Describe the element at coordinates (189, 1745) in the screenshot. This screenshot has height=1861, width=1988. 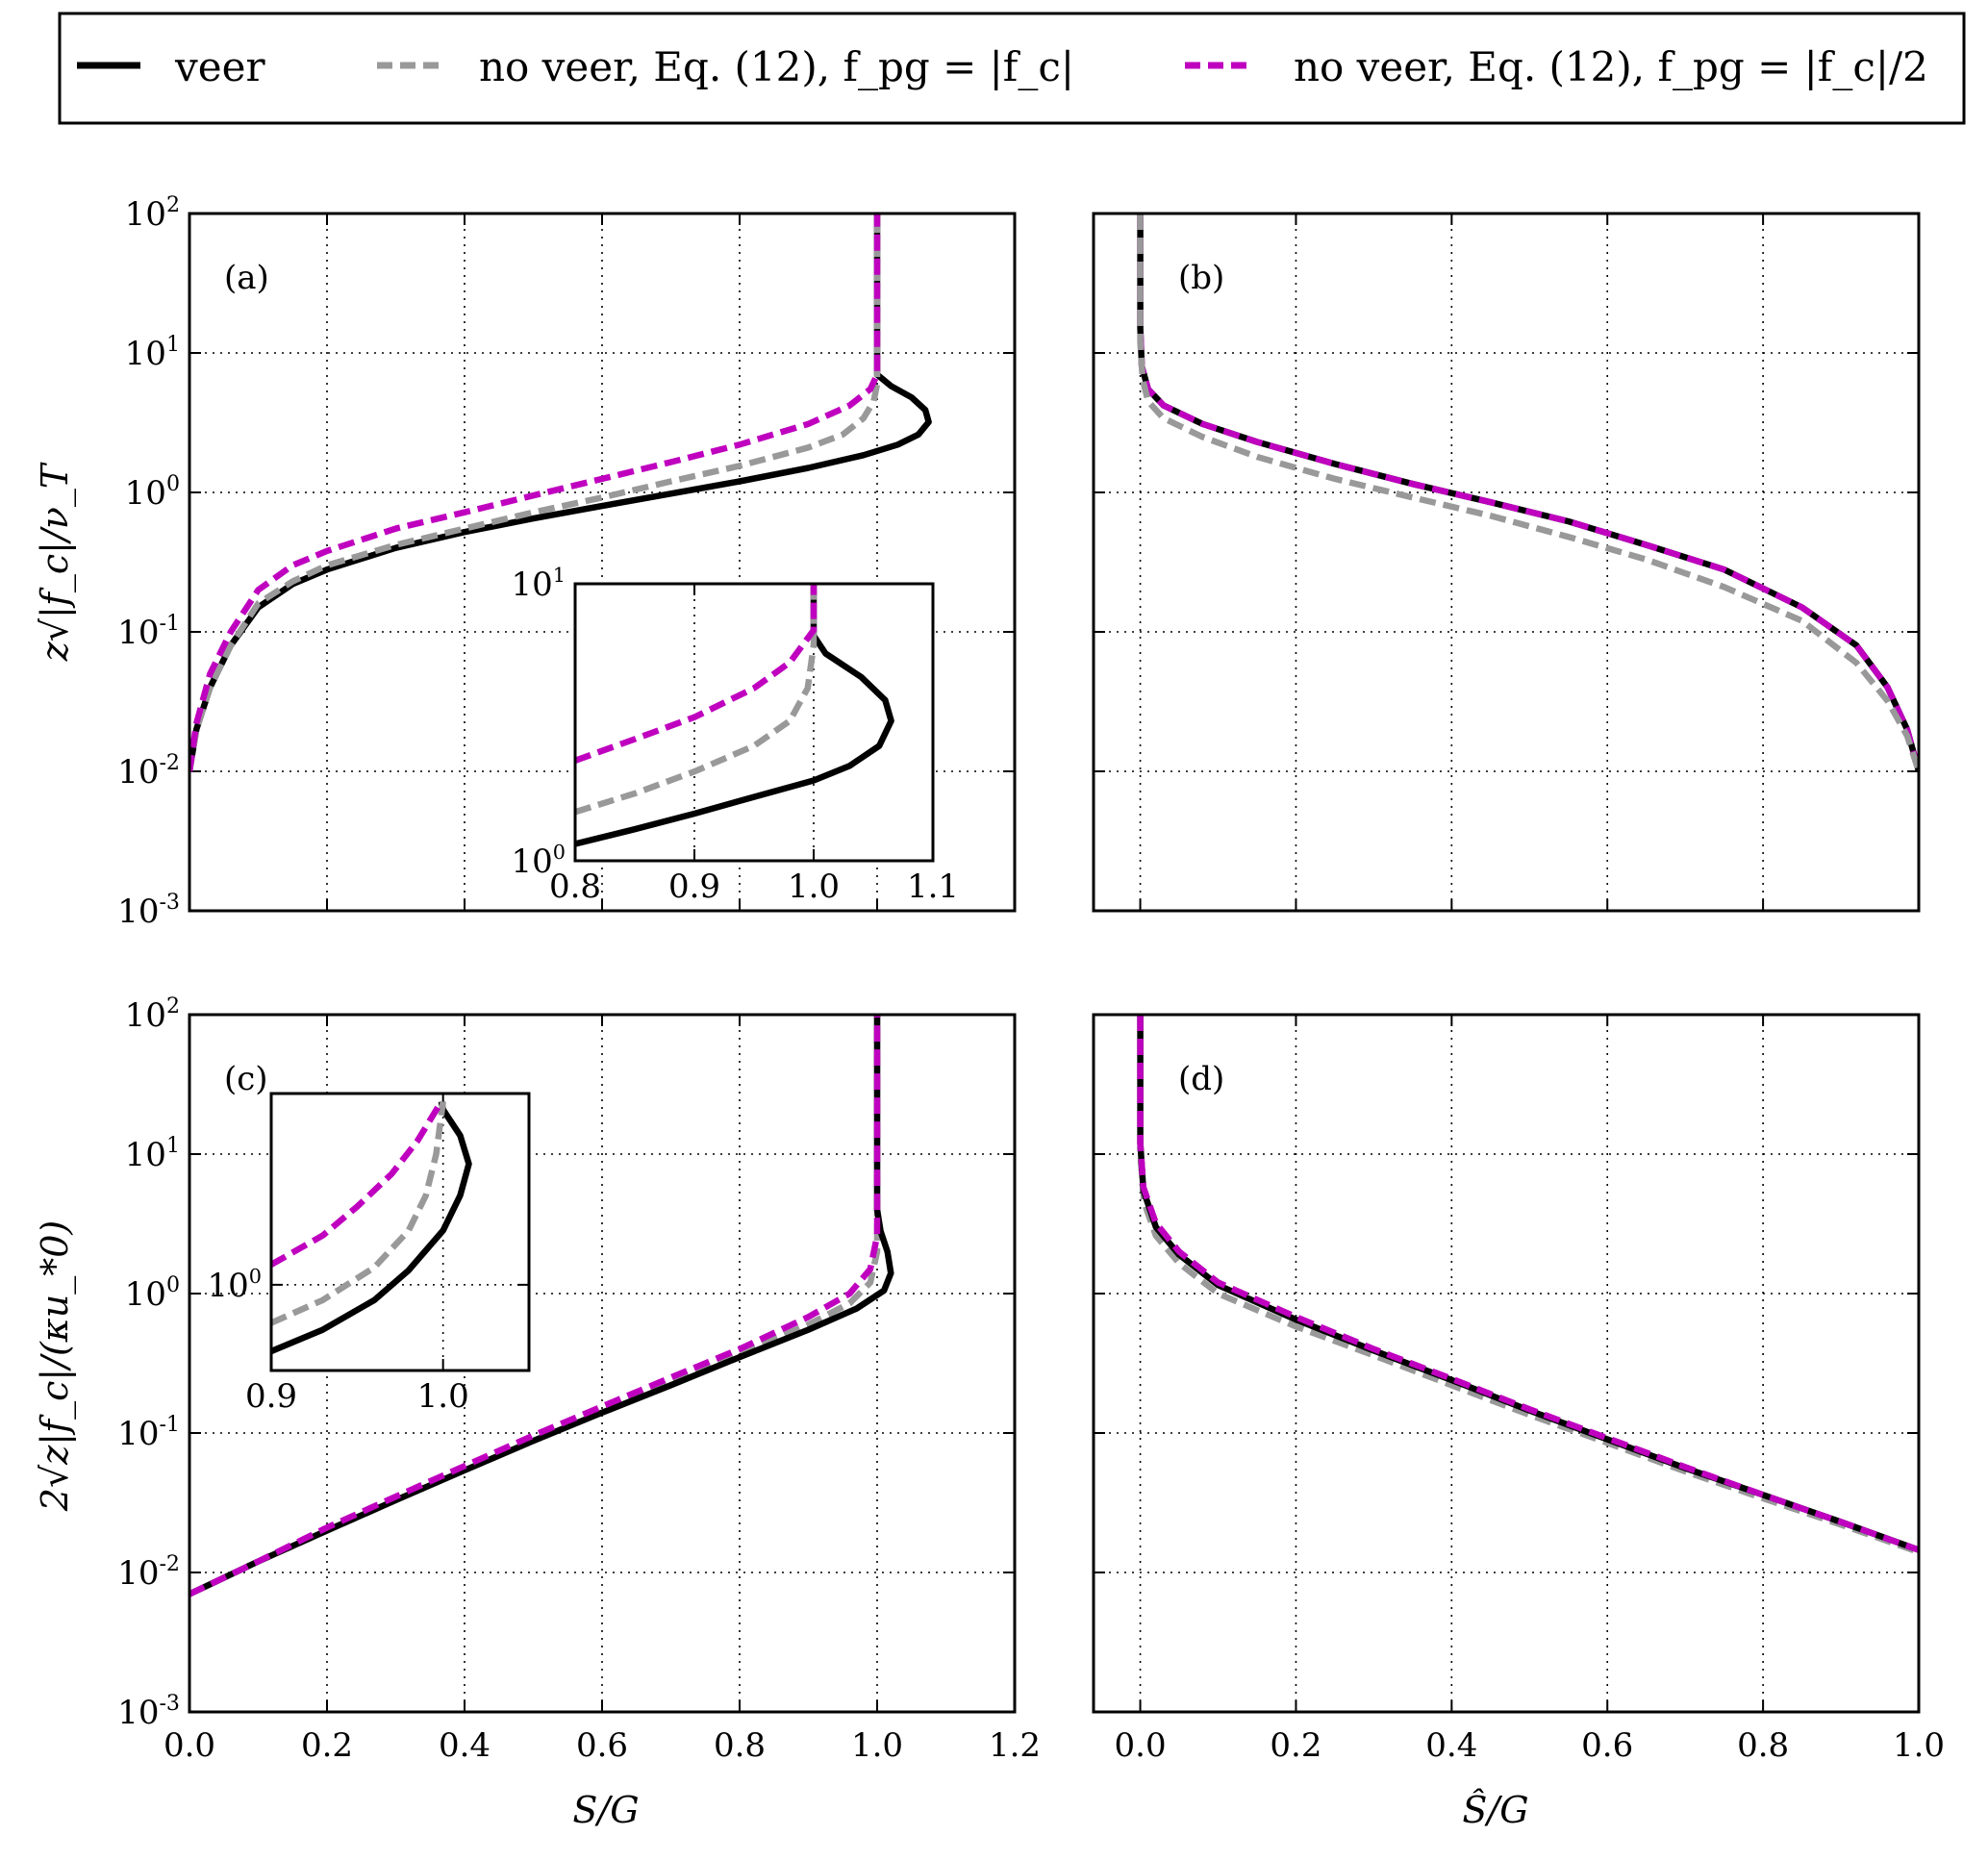
I see `panel-c-xtick-label-0: 0.0` at that location.